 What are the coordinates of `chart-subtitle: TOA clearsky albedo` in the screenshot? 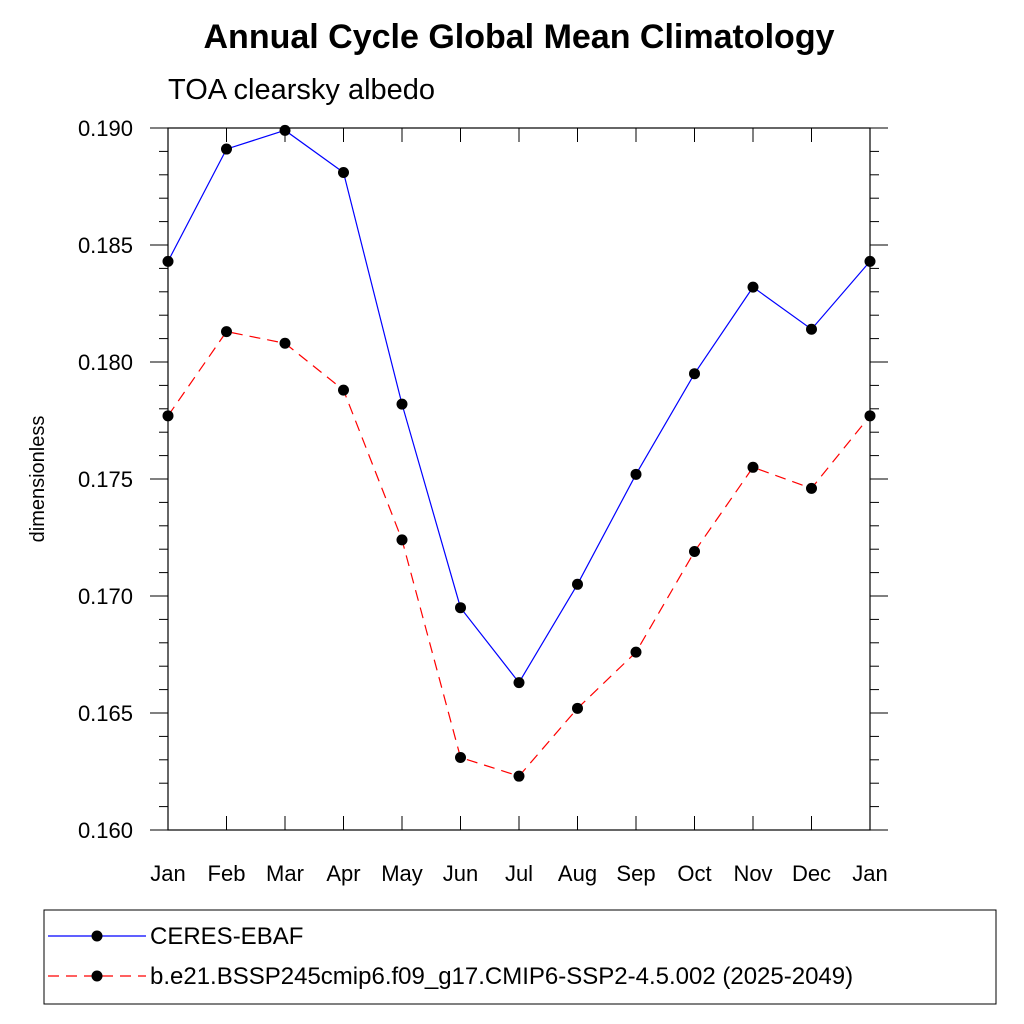 It's located at (301, 90).